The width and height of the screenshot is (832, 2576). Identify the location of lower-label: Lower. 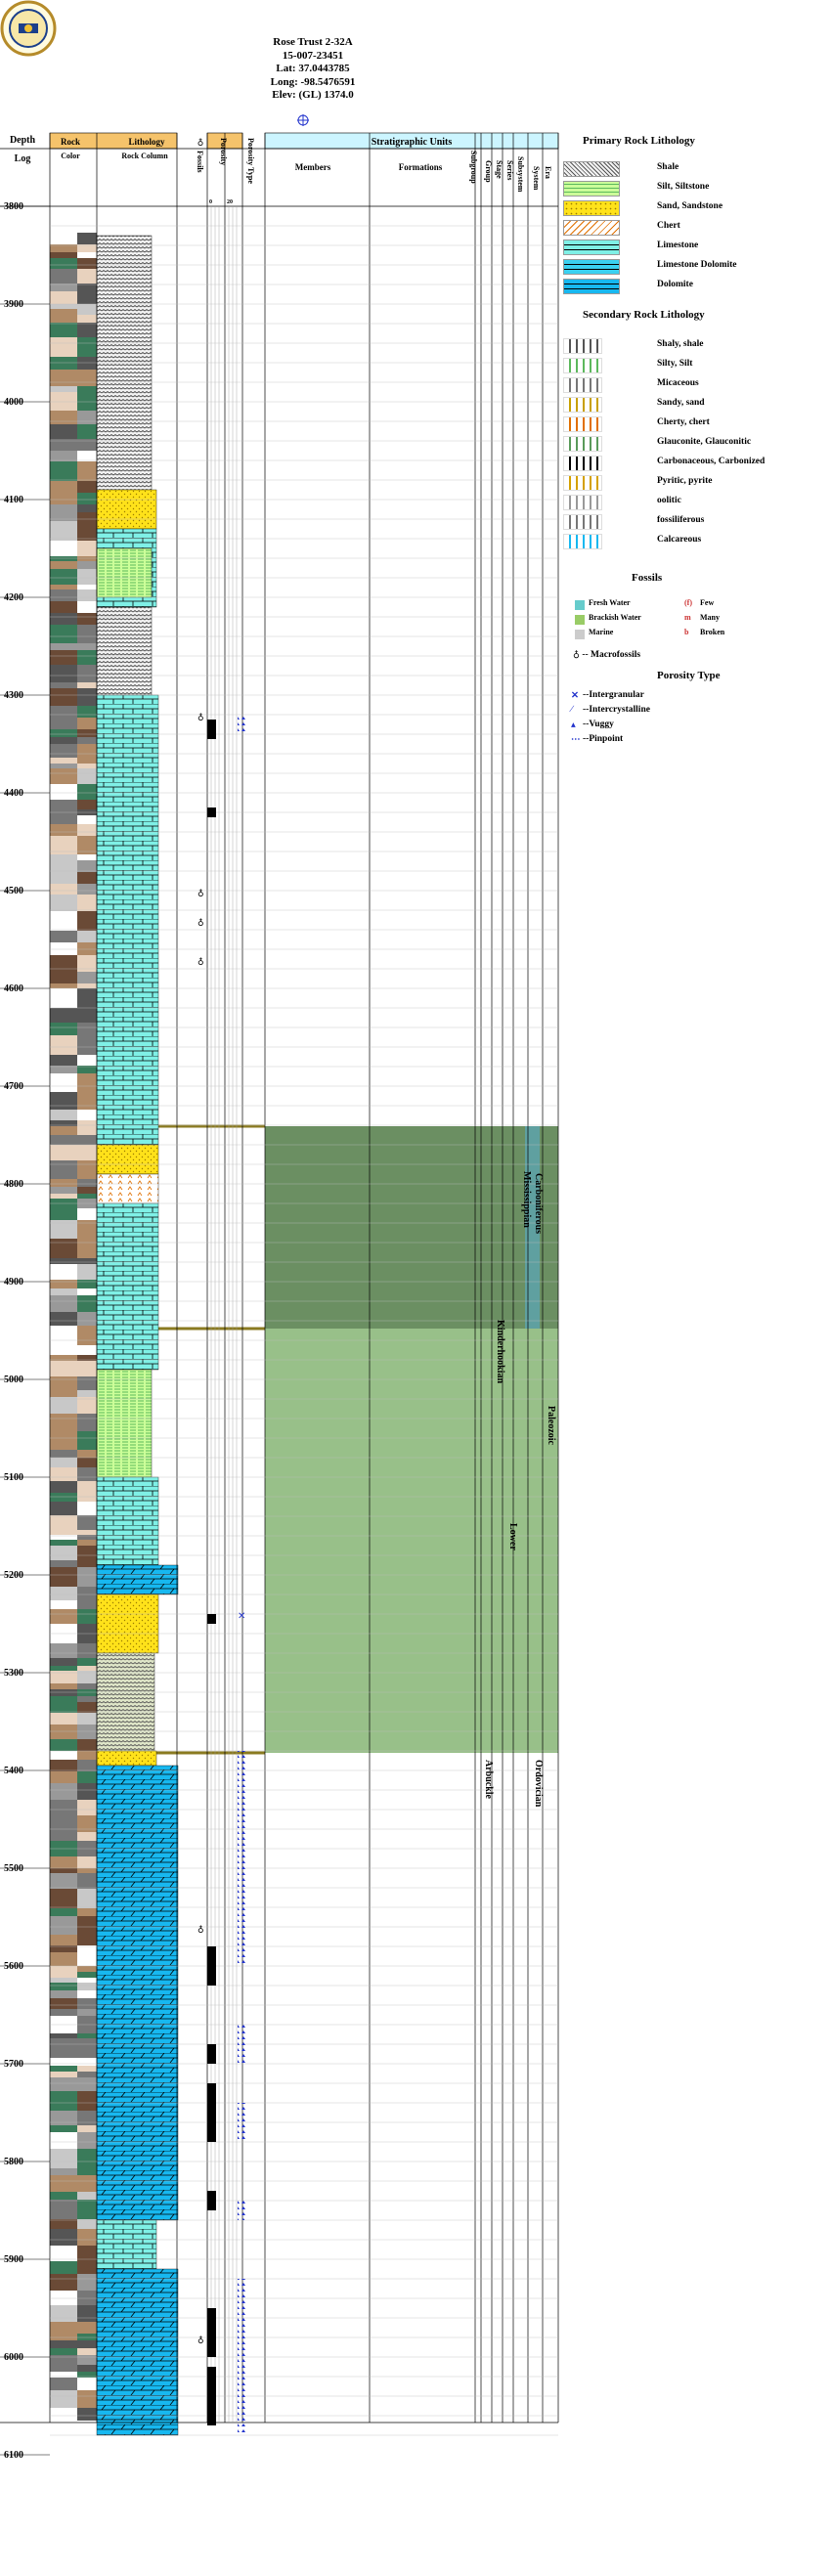
(512, 1536).